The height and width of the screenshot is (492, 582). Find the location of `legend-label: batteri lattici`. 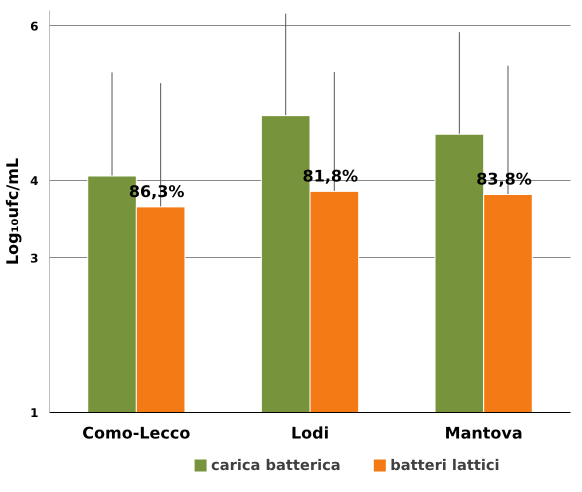

legend-label: batteri lattici is located at coordinates (445, 465).